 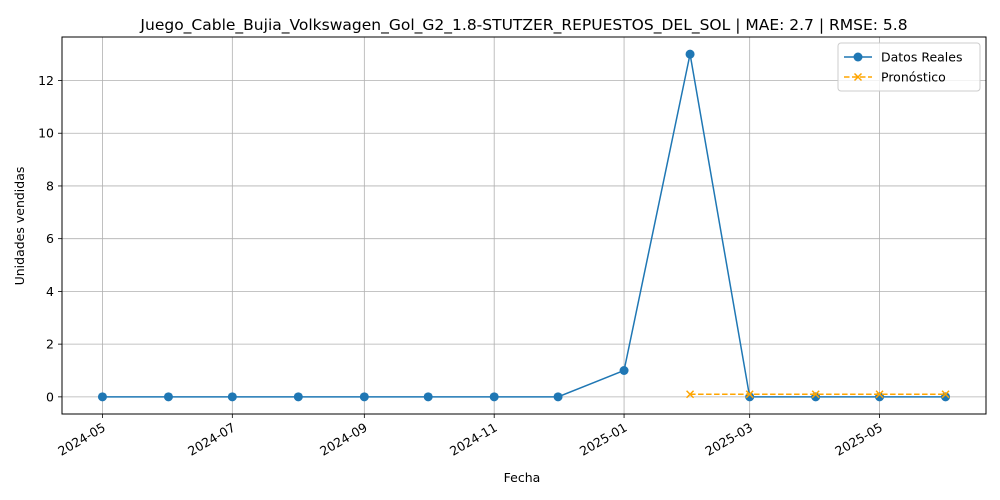 I want to click on x-axis-label: Fecha, so click(x=522, y=477).